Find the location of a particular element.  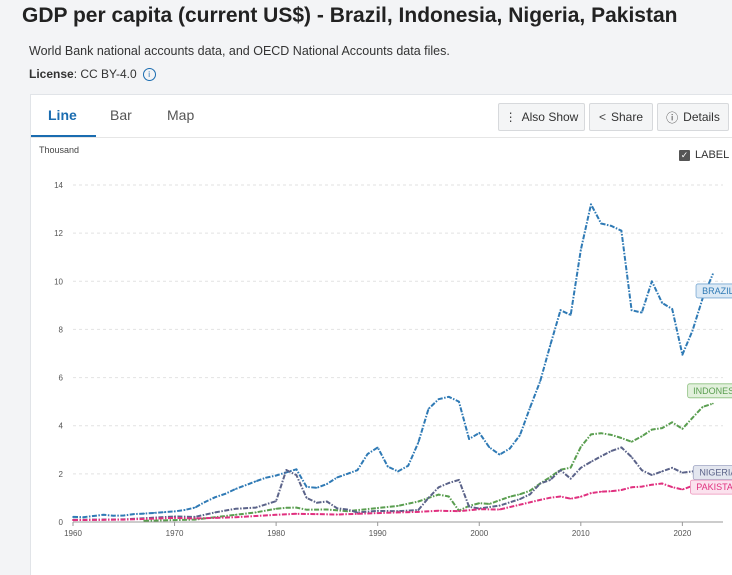

unit-label: Thousand is located at coordinates (59, 150).